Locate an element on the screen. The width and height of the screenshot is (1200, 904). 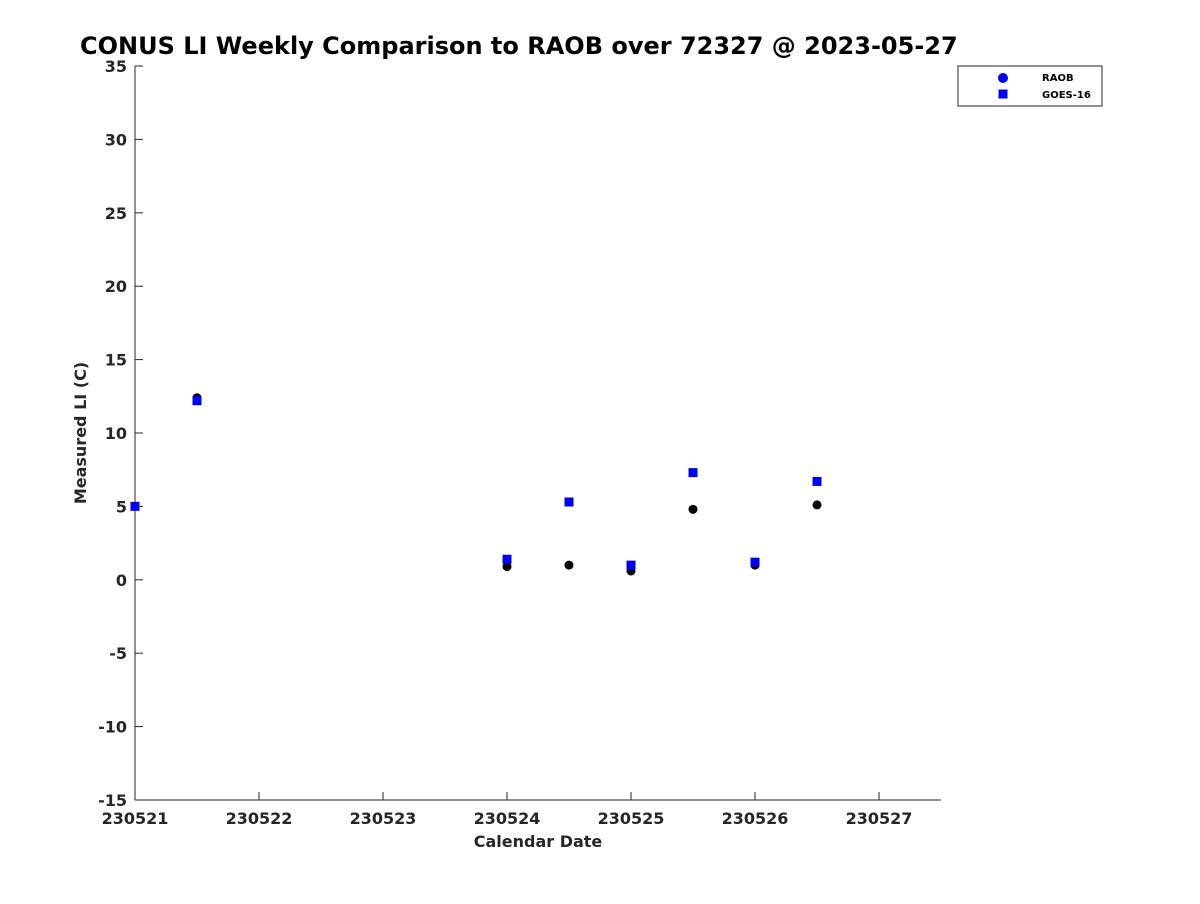
y-tick-label: 25 is located at coordinates (116, 213).